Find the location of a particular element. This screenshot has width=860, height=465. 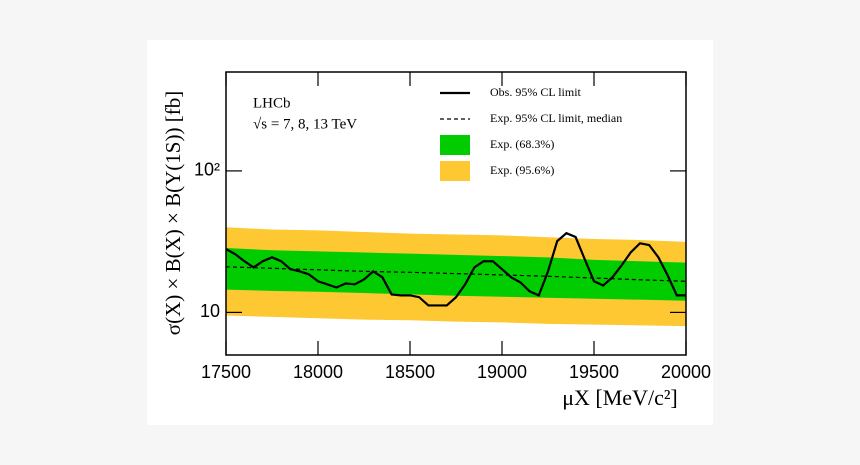

expected-band is located at coordinates (456, 274).